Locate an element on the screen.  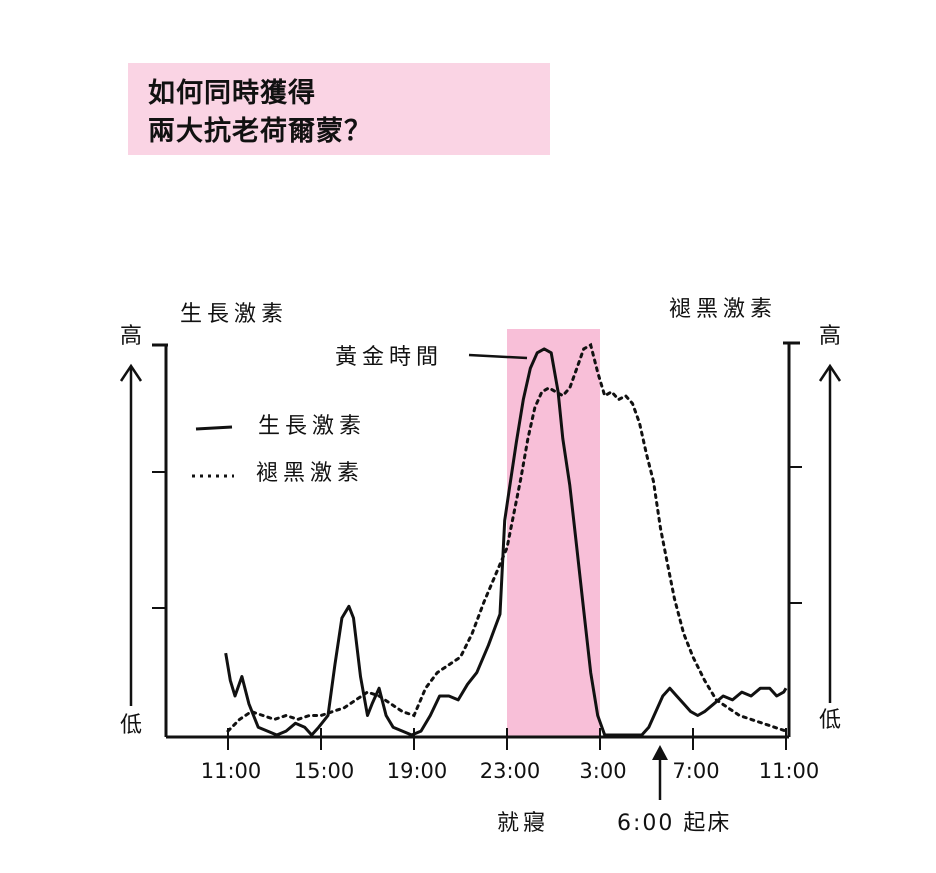
page-title-line-2: 兩大抗老荷爾蒙？ is located at coordinates (260, 131).